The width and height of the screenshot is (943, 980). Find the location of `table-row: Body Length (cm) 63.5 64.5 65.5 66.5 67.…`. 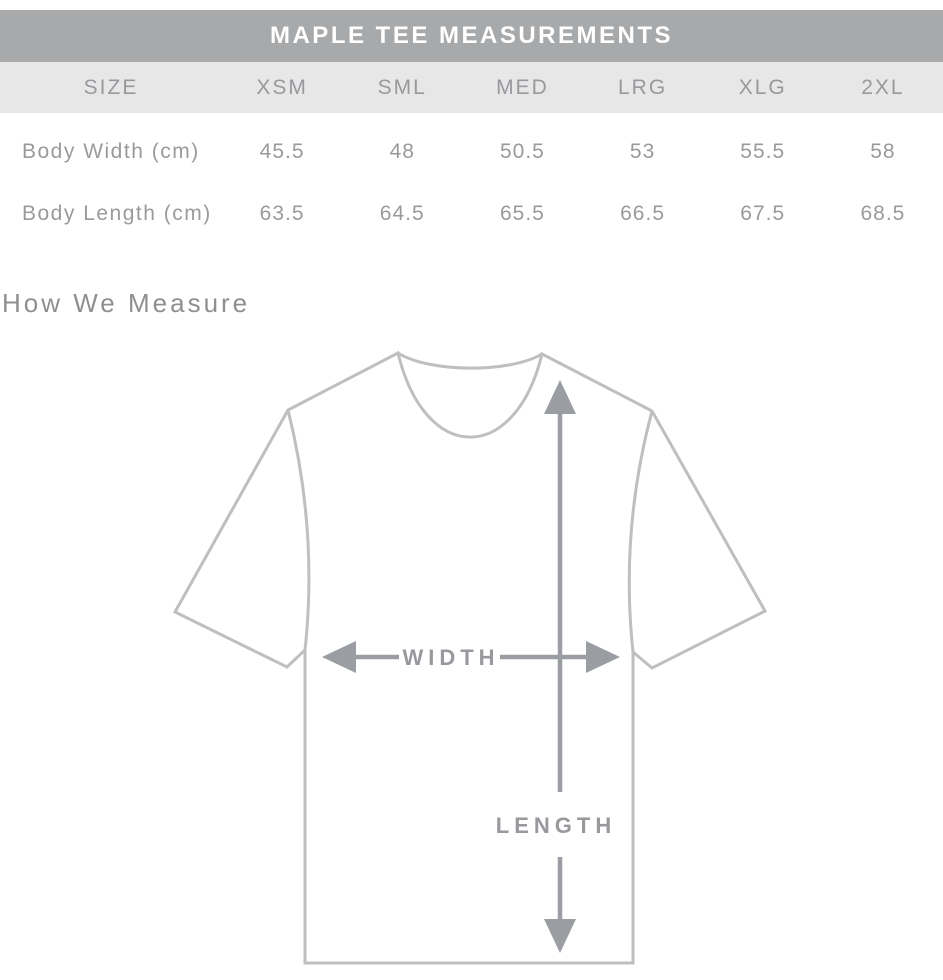

table-row: Body Length (cm) 63.5 64.5 65.5 66.5 67.… is located at coordinates (471, 214).